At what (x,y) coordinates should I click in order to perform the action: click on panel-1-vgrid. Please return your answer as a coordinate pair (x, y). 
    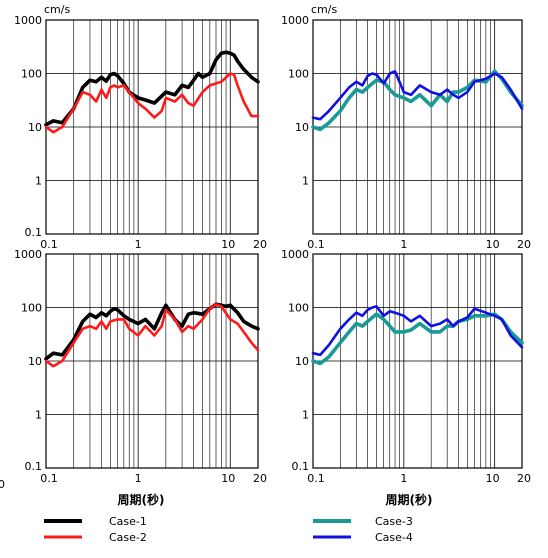
    Looking at the image, I should click on (152, 127).